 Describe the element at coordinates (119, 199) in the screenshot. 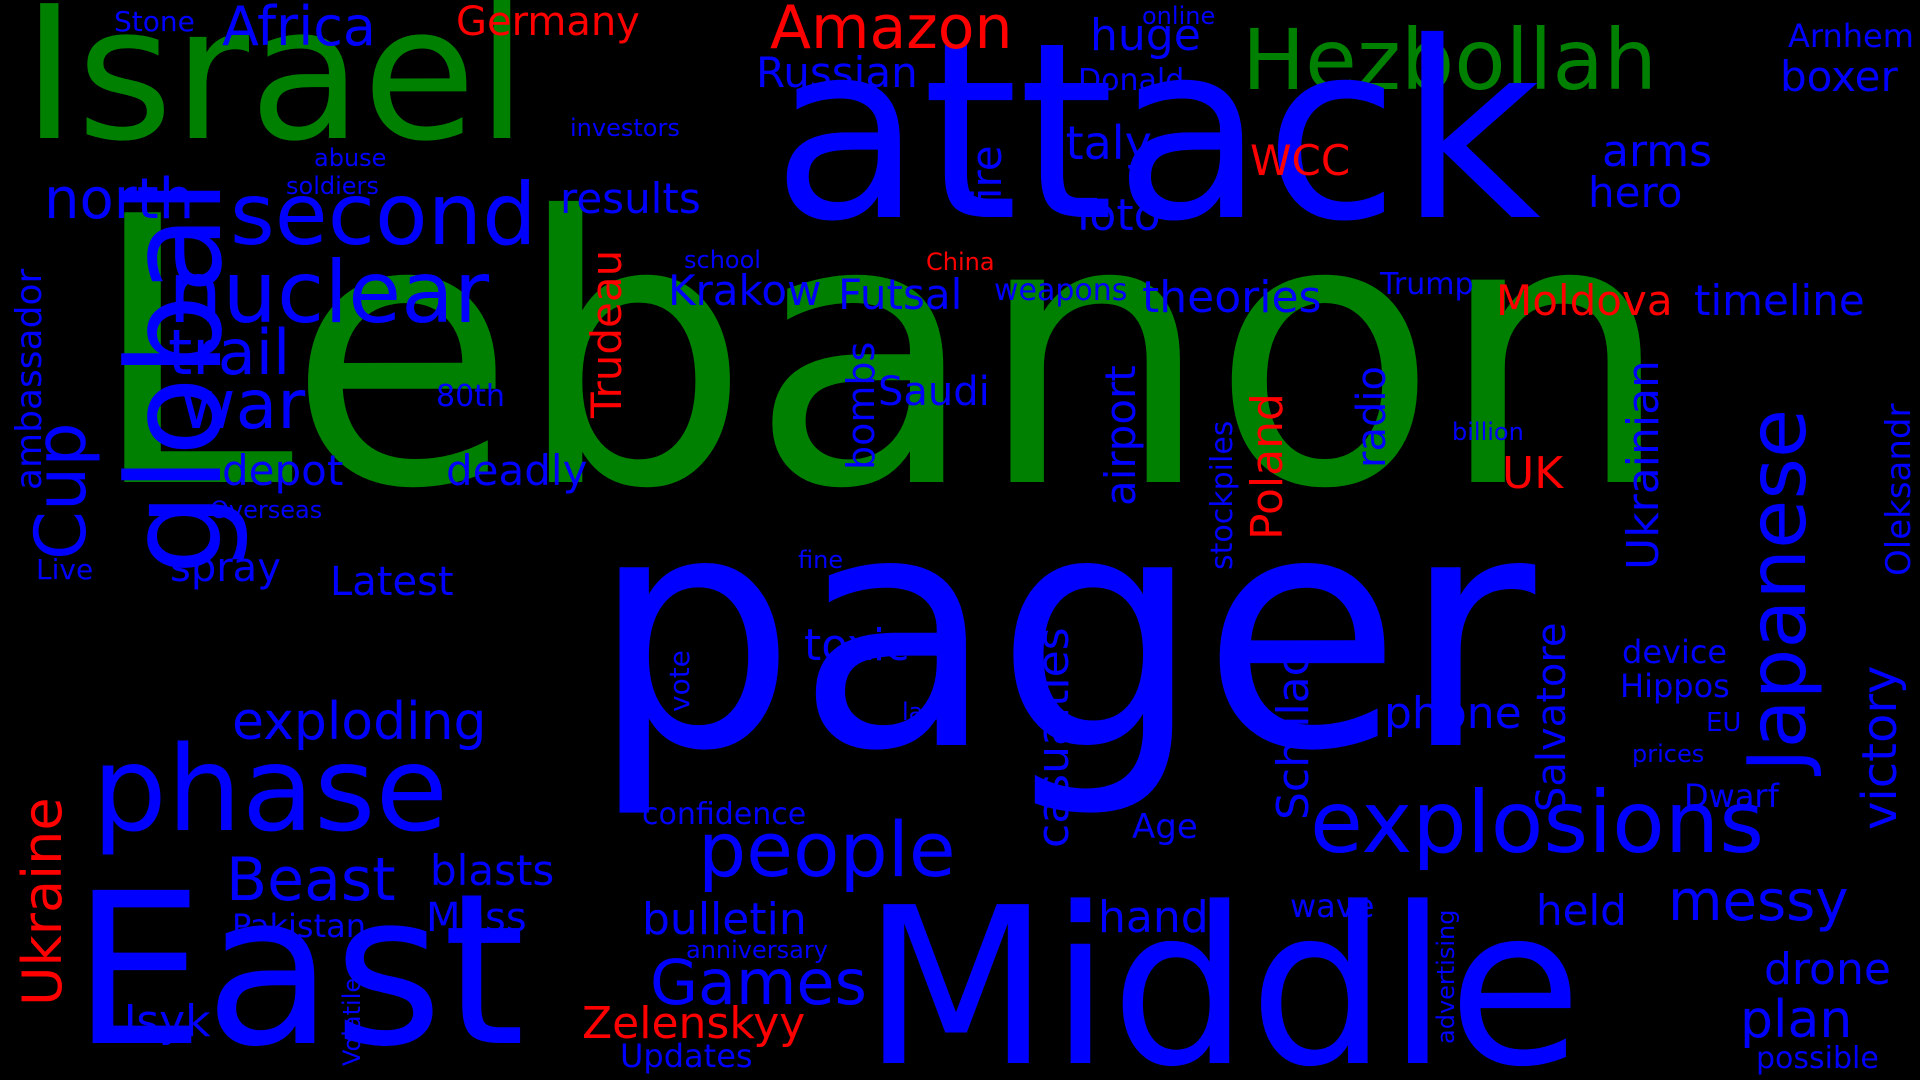

I see `word-north: north` at that location.